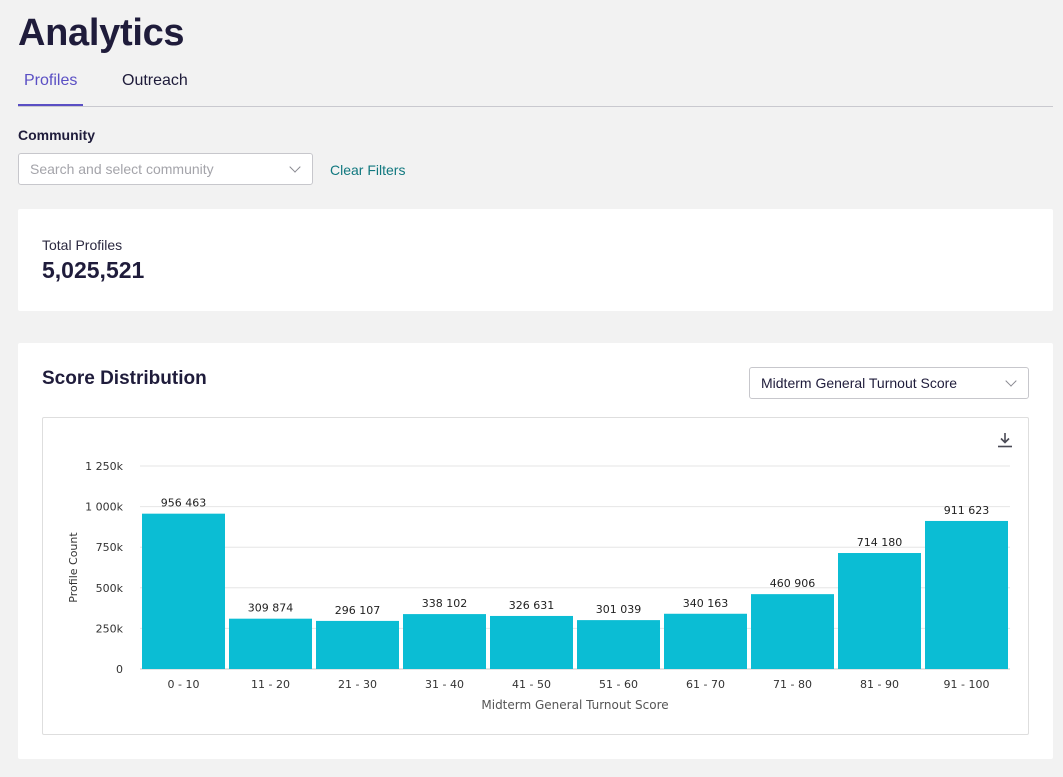  What do you see at coordinates (879, 684) in the screenshot?
I see `x-tick-label: 81 - 90` at bounding box center [879, 684].